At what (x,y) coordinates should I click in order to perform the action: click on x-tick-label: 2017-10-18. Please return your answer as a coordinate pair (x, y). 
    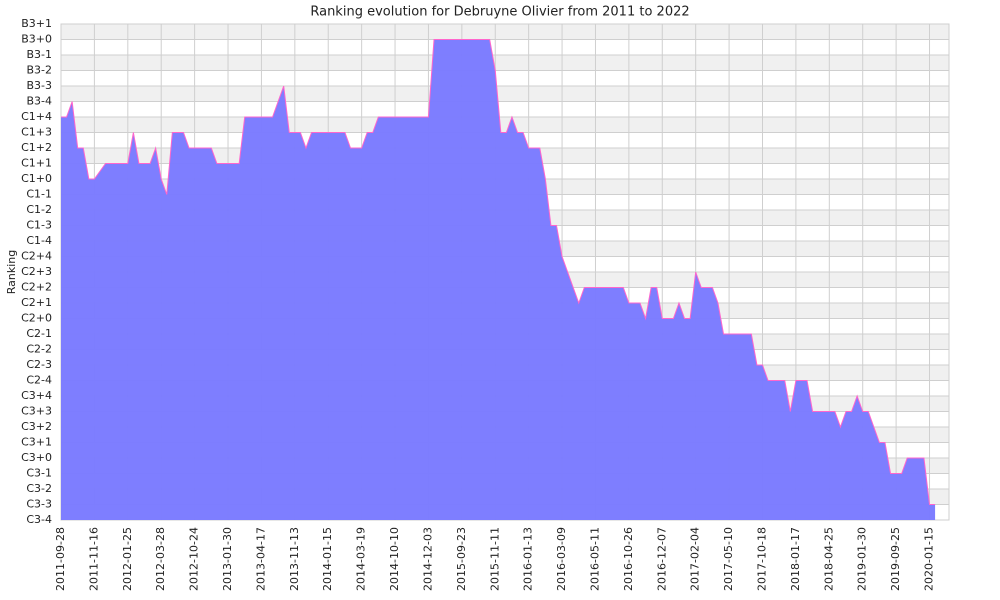
    Looking at the image, I should click on (761, 559).